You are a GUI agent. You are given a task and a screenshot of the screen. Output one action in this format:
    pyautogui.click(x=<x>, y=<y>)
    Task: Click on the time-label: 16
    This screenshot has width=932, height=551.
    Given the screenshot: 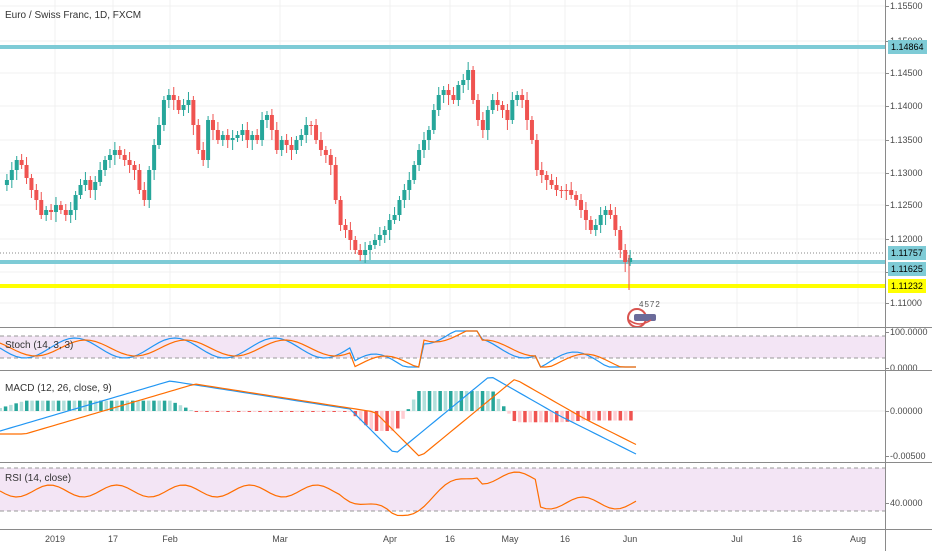 What is the action you would take?
    pyautogui.click(x=797, y=539)
    